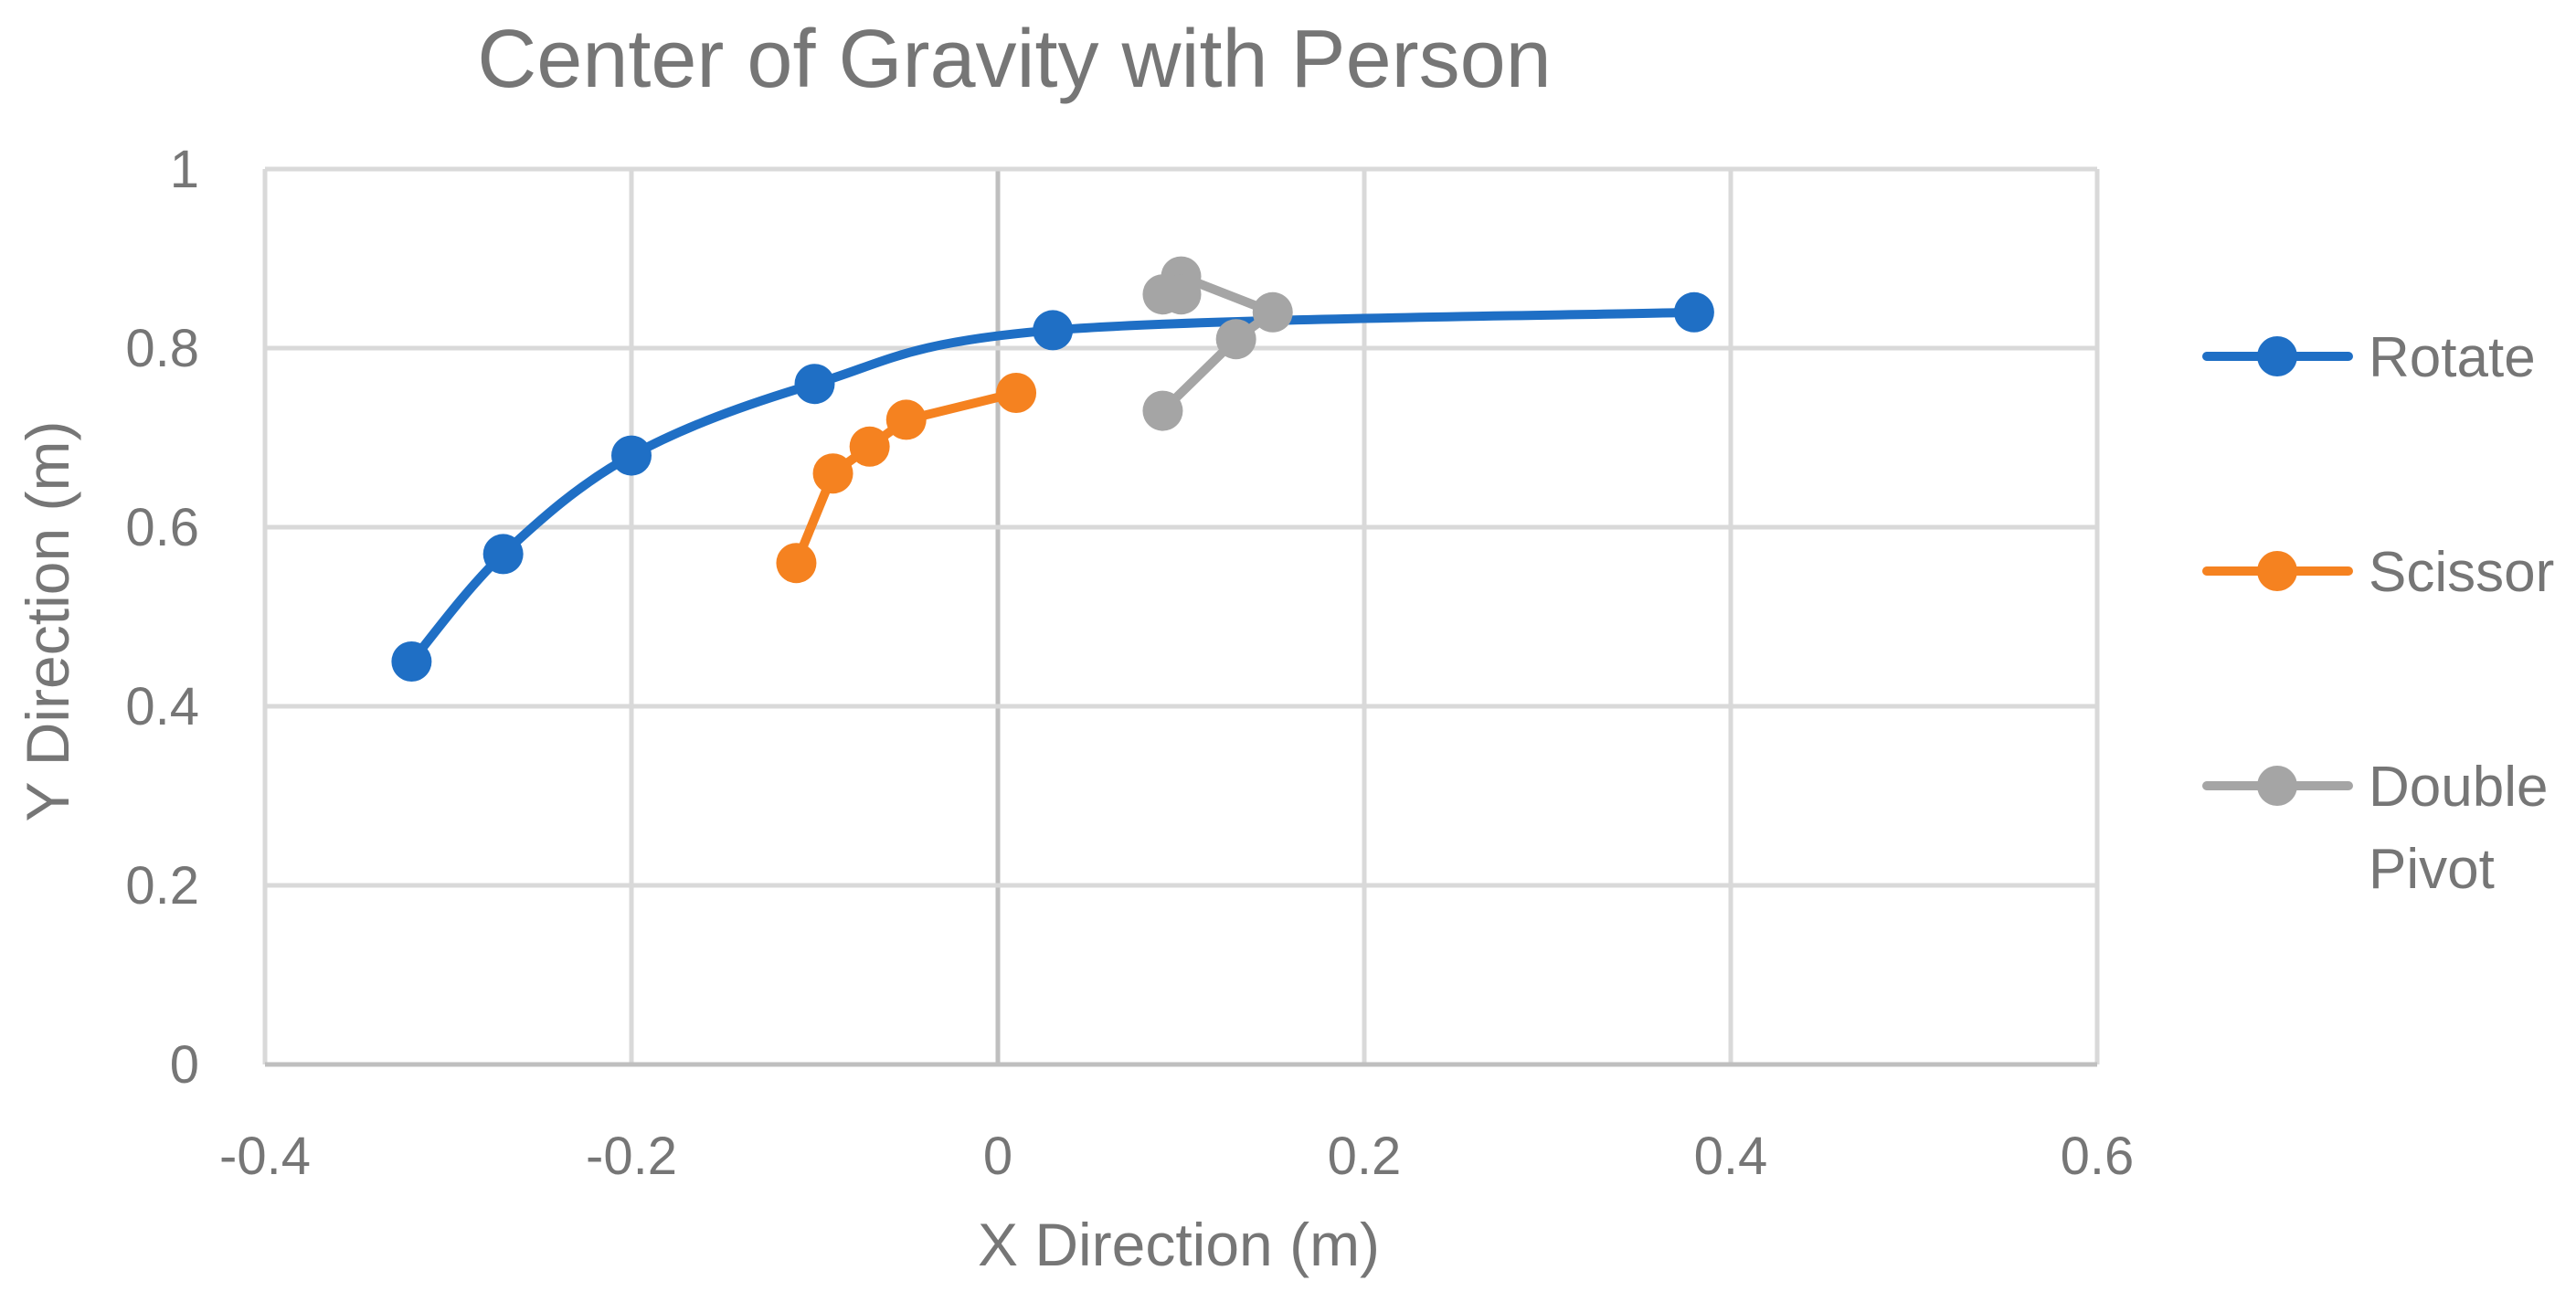  Describe the element at coordinates (1179, 1244) in the screenshot. I see `x-axis-label: X Direction (m)` at that location.